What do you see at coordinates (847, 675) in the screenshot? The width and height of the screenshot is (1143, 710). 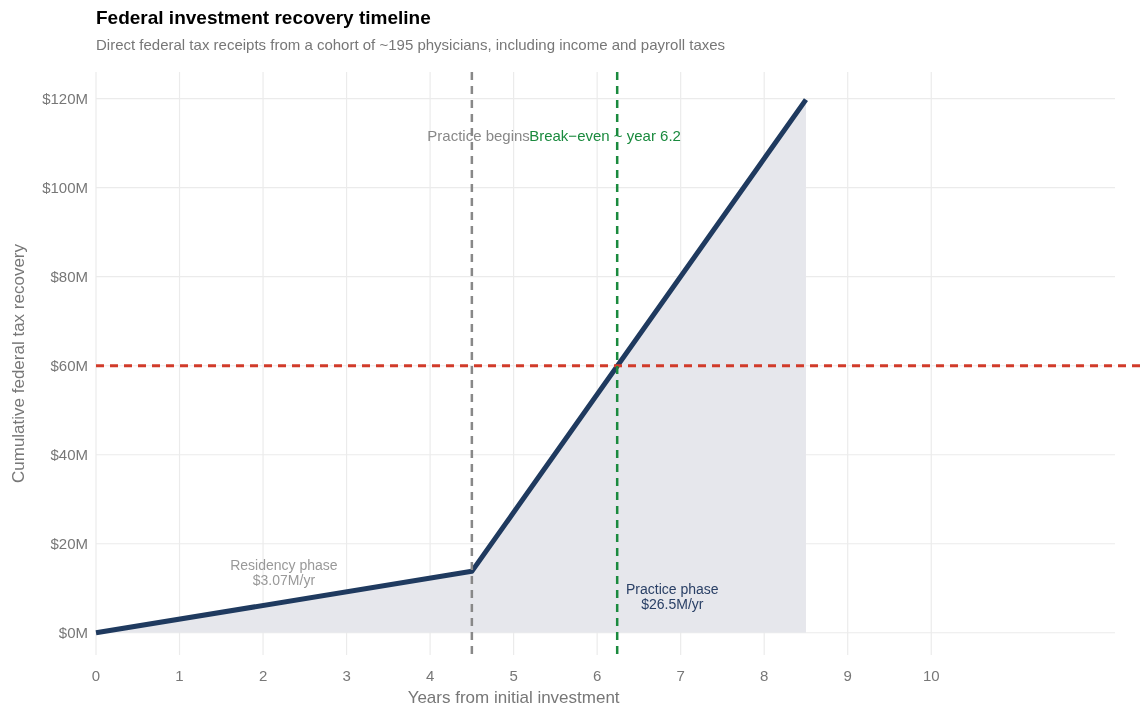 I see `x-tick-label: 9` at bounding box center [847, 675].